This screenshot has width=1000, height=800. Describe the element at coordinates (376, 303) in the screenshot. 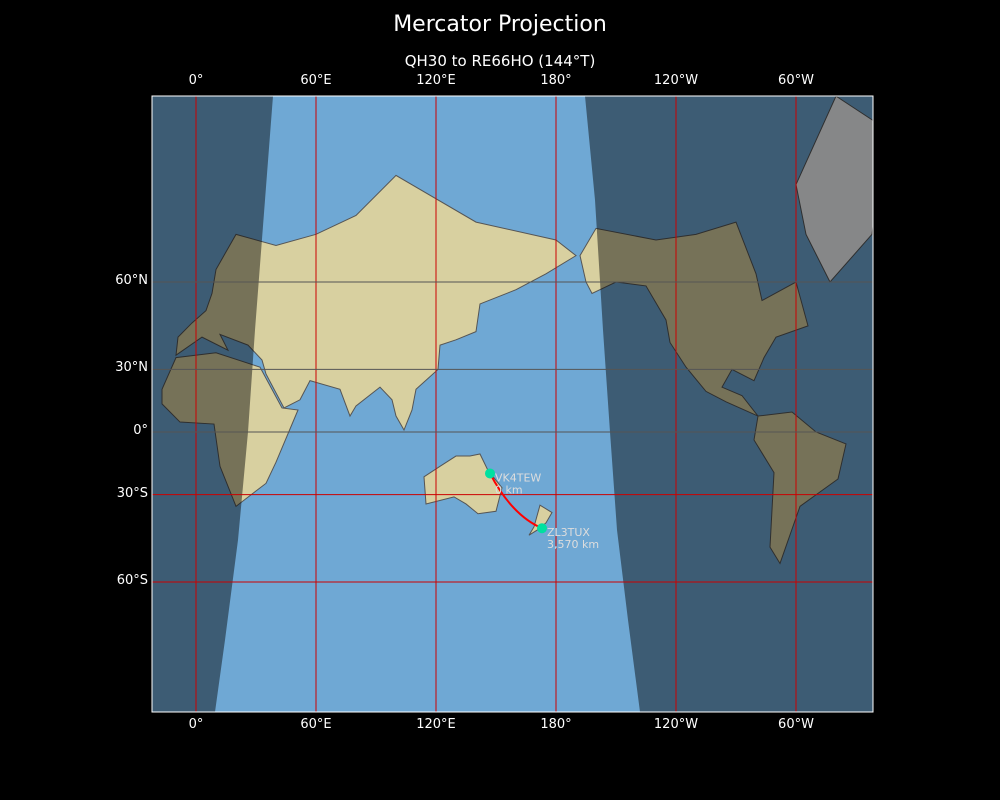

I see `landmass-eurasia` at that location.